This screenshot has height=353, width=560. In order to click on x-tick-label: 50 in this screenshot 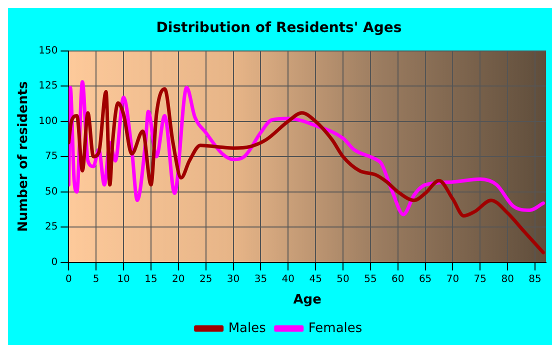, I will do `click(343, 279)`.